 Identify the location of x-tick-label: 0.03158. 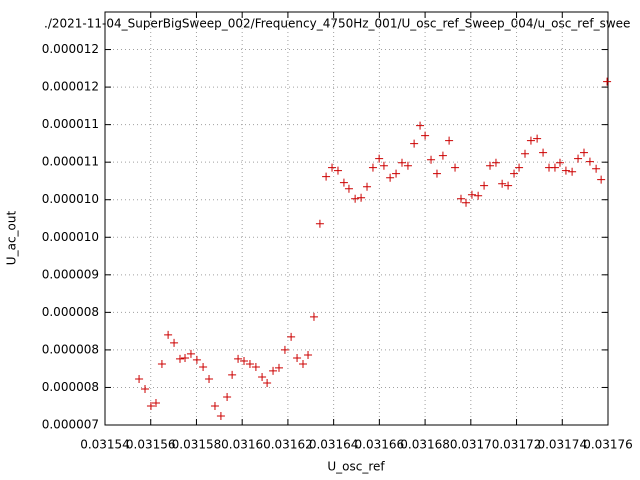
(197, 445).